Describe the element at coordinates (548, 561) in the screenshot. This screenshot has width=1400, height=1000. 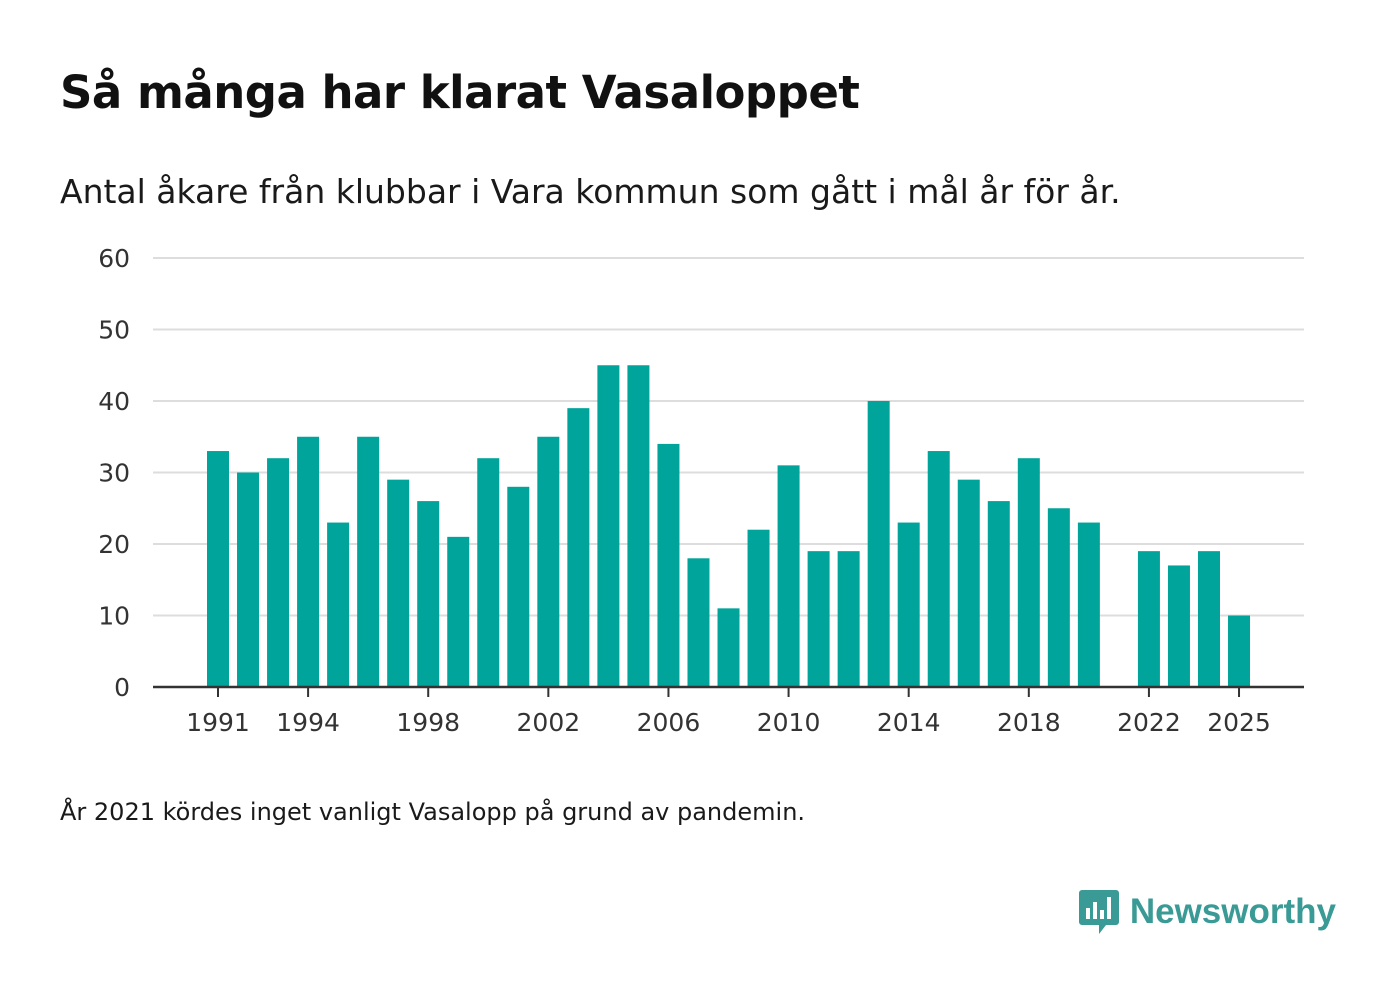
I see `bar-2002` at that location.